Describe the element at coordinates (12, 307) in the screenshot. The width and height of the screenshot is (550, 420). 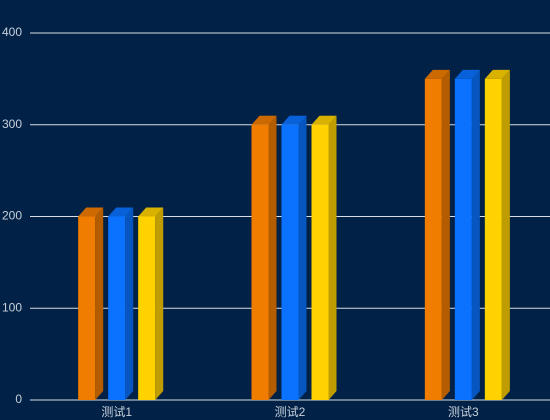
I see `y-tick-label: 100` at that location.